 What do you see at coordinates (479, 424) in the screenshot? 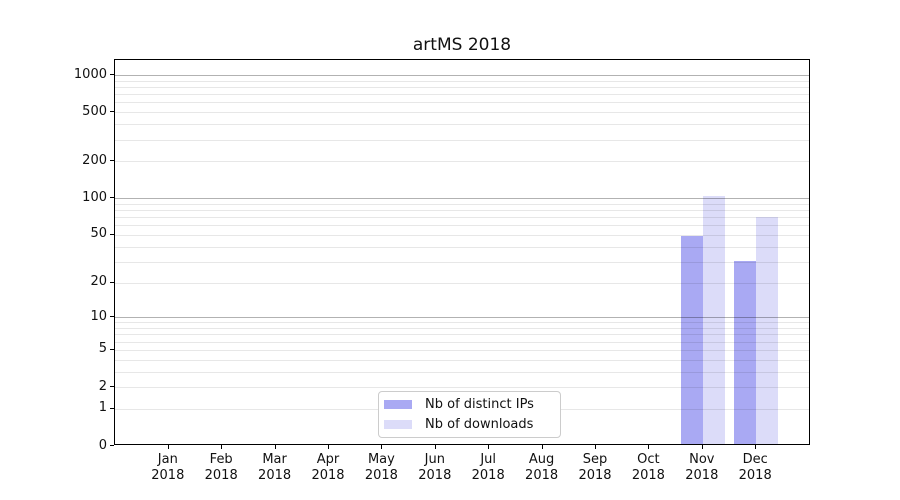
I see `legend-label-downloads: Nb of downloads` at bounding box center [479, 424].